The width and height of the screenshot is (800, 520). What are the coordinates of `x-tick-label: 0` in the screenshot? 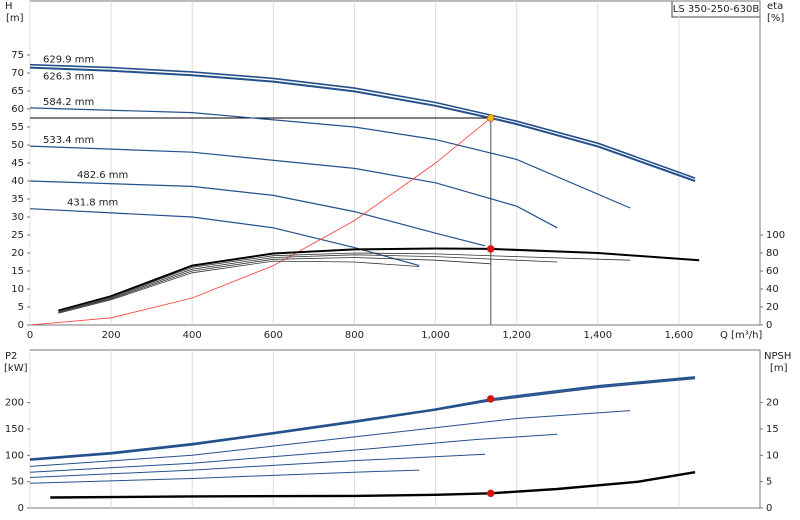 It's located at (30, 335).